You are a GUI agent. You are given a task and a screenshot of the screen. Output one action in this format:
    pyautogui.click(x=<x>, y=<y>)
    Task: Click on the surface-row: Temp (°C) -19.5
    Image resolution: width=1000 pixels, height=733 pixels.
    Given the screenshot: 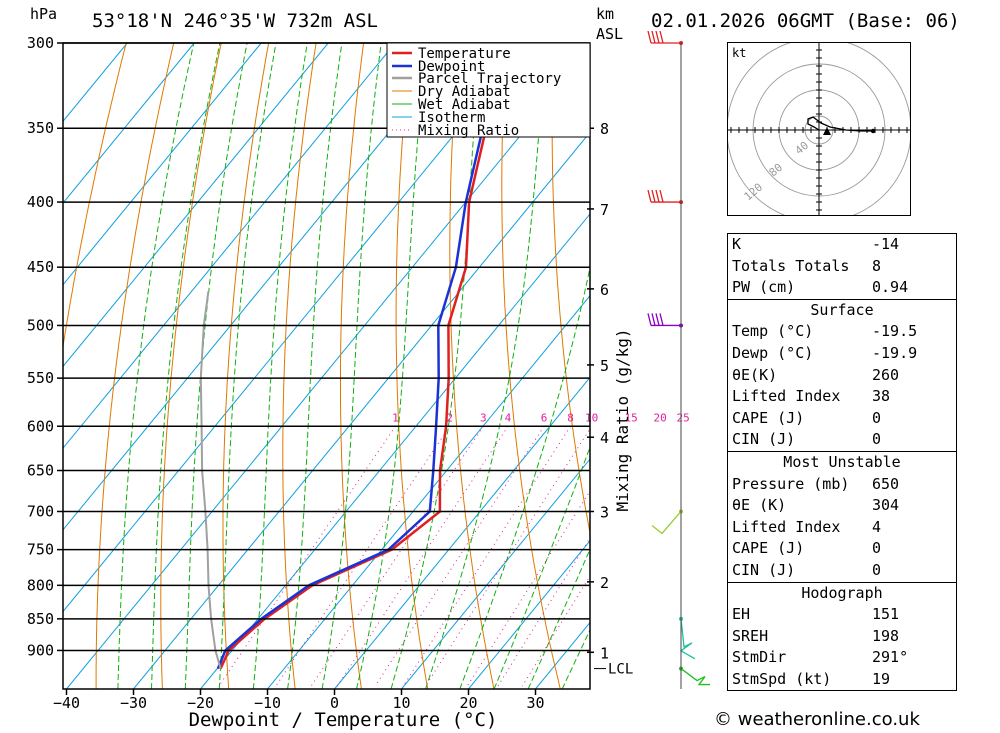 What is the action you would take?
    pyautogui.click(x=842, y=332)
    